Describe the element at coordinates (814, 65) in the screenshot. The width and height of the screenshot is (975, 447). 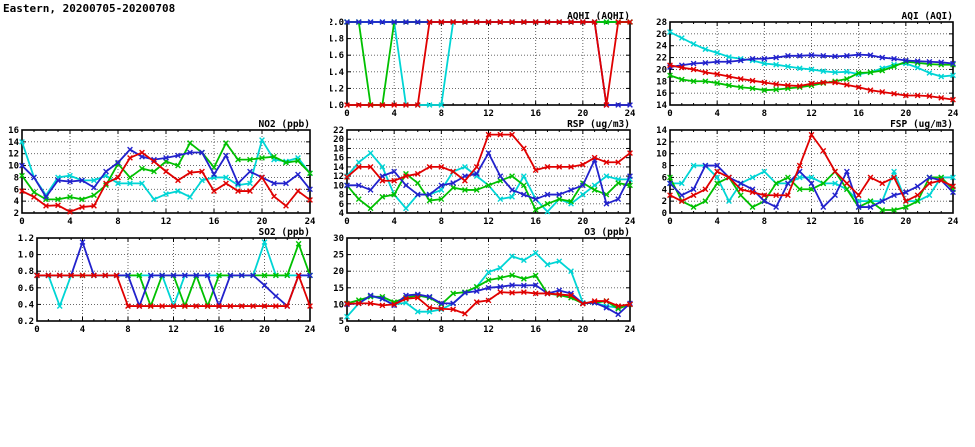
I see `chart-aqi: 14 16 18 20 22 24 26 28 0 4 8 12 16 20 24 AQI (AQI)` at that location.